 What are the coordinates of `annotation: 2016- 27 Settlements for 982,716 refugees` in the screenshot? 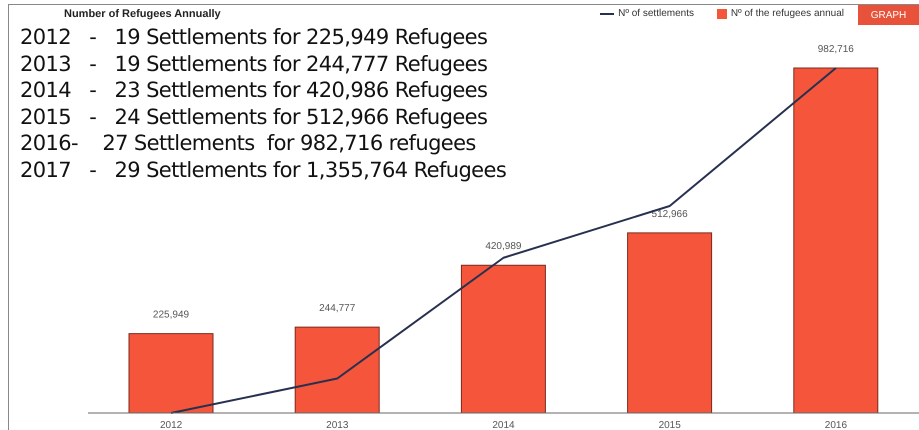 It's located at (248, 143).